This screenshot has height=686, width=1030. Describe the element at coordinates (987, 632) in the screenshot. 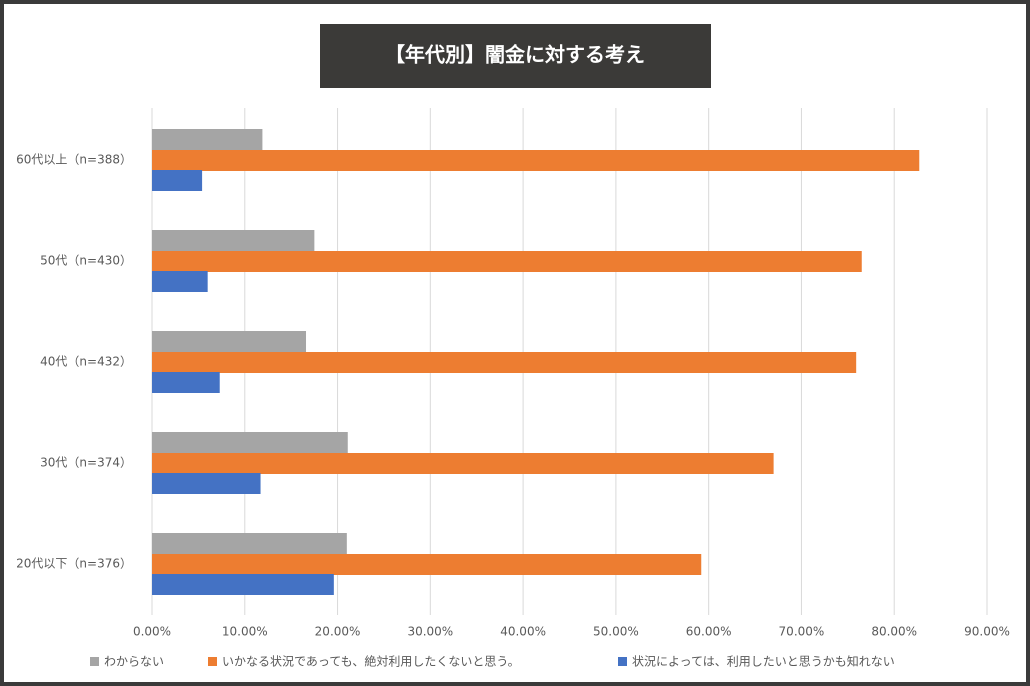

I see `x-tick-label: 90.00%` at that location.